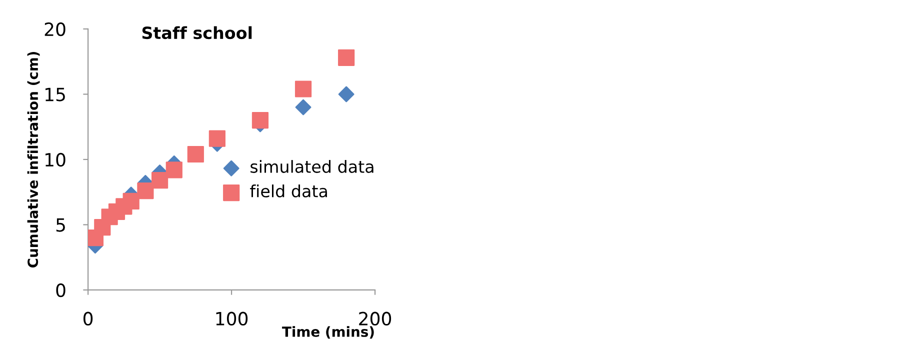  I want to click on x-tick-label: 0, so click(88, 319).